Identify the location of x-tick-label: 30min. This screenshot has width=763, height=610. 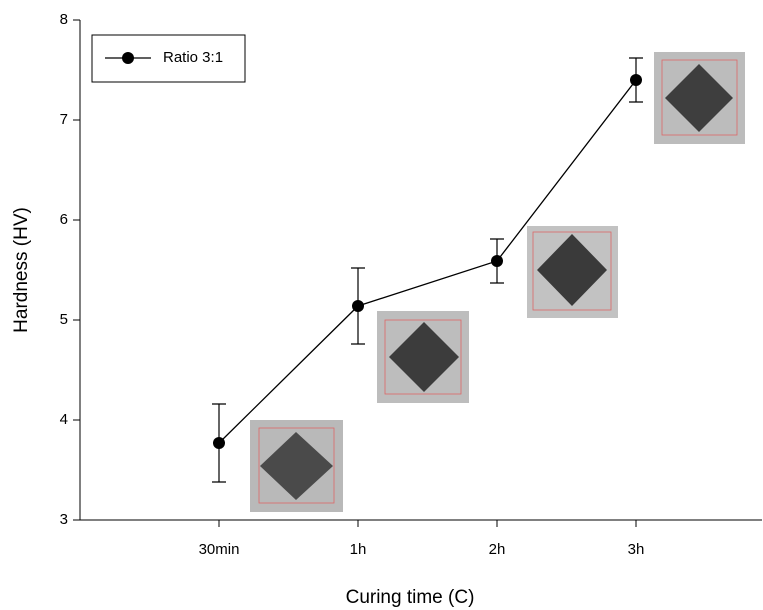
(219, 549).